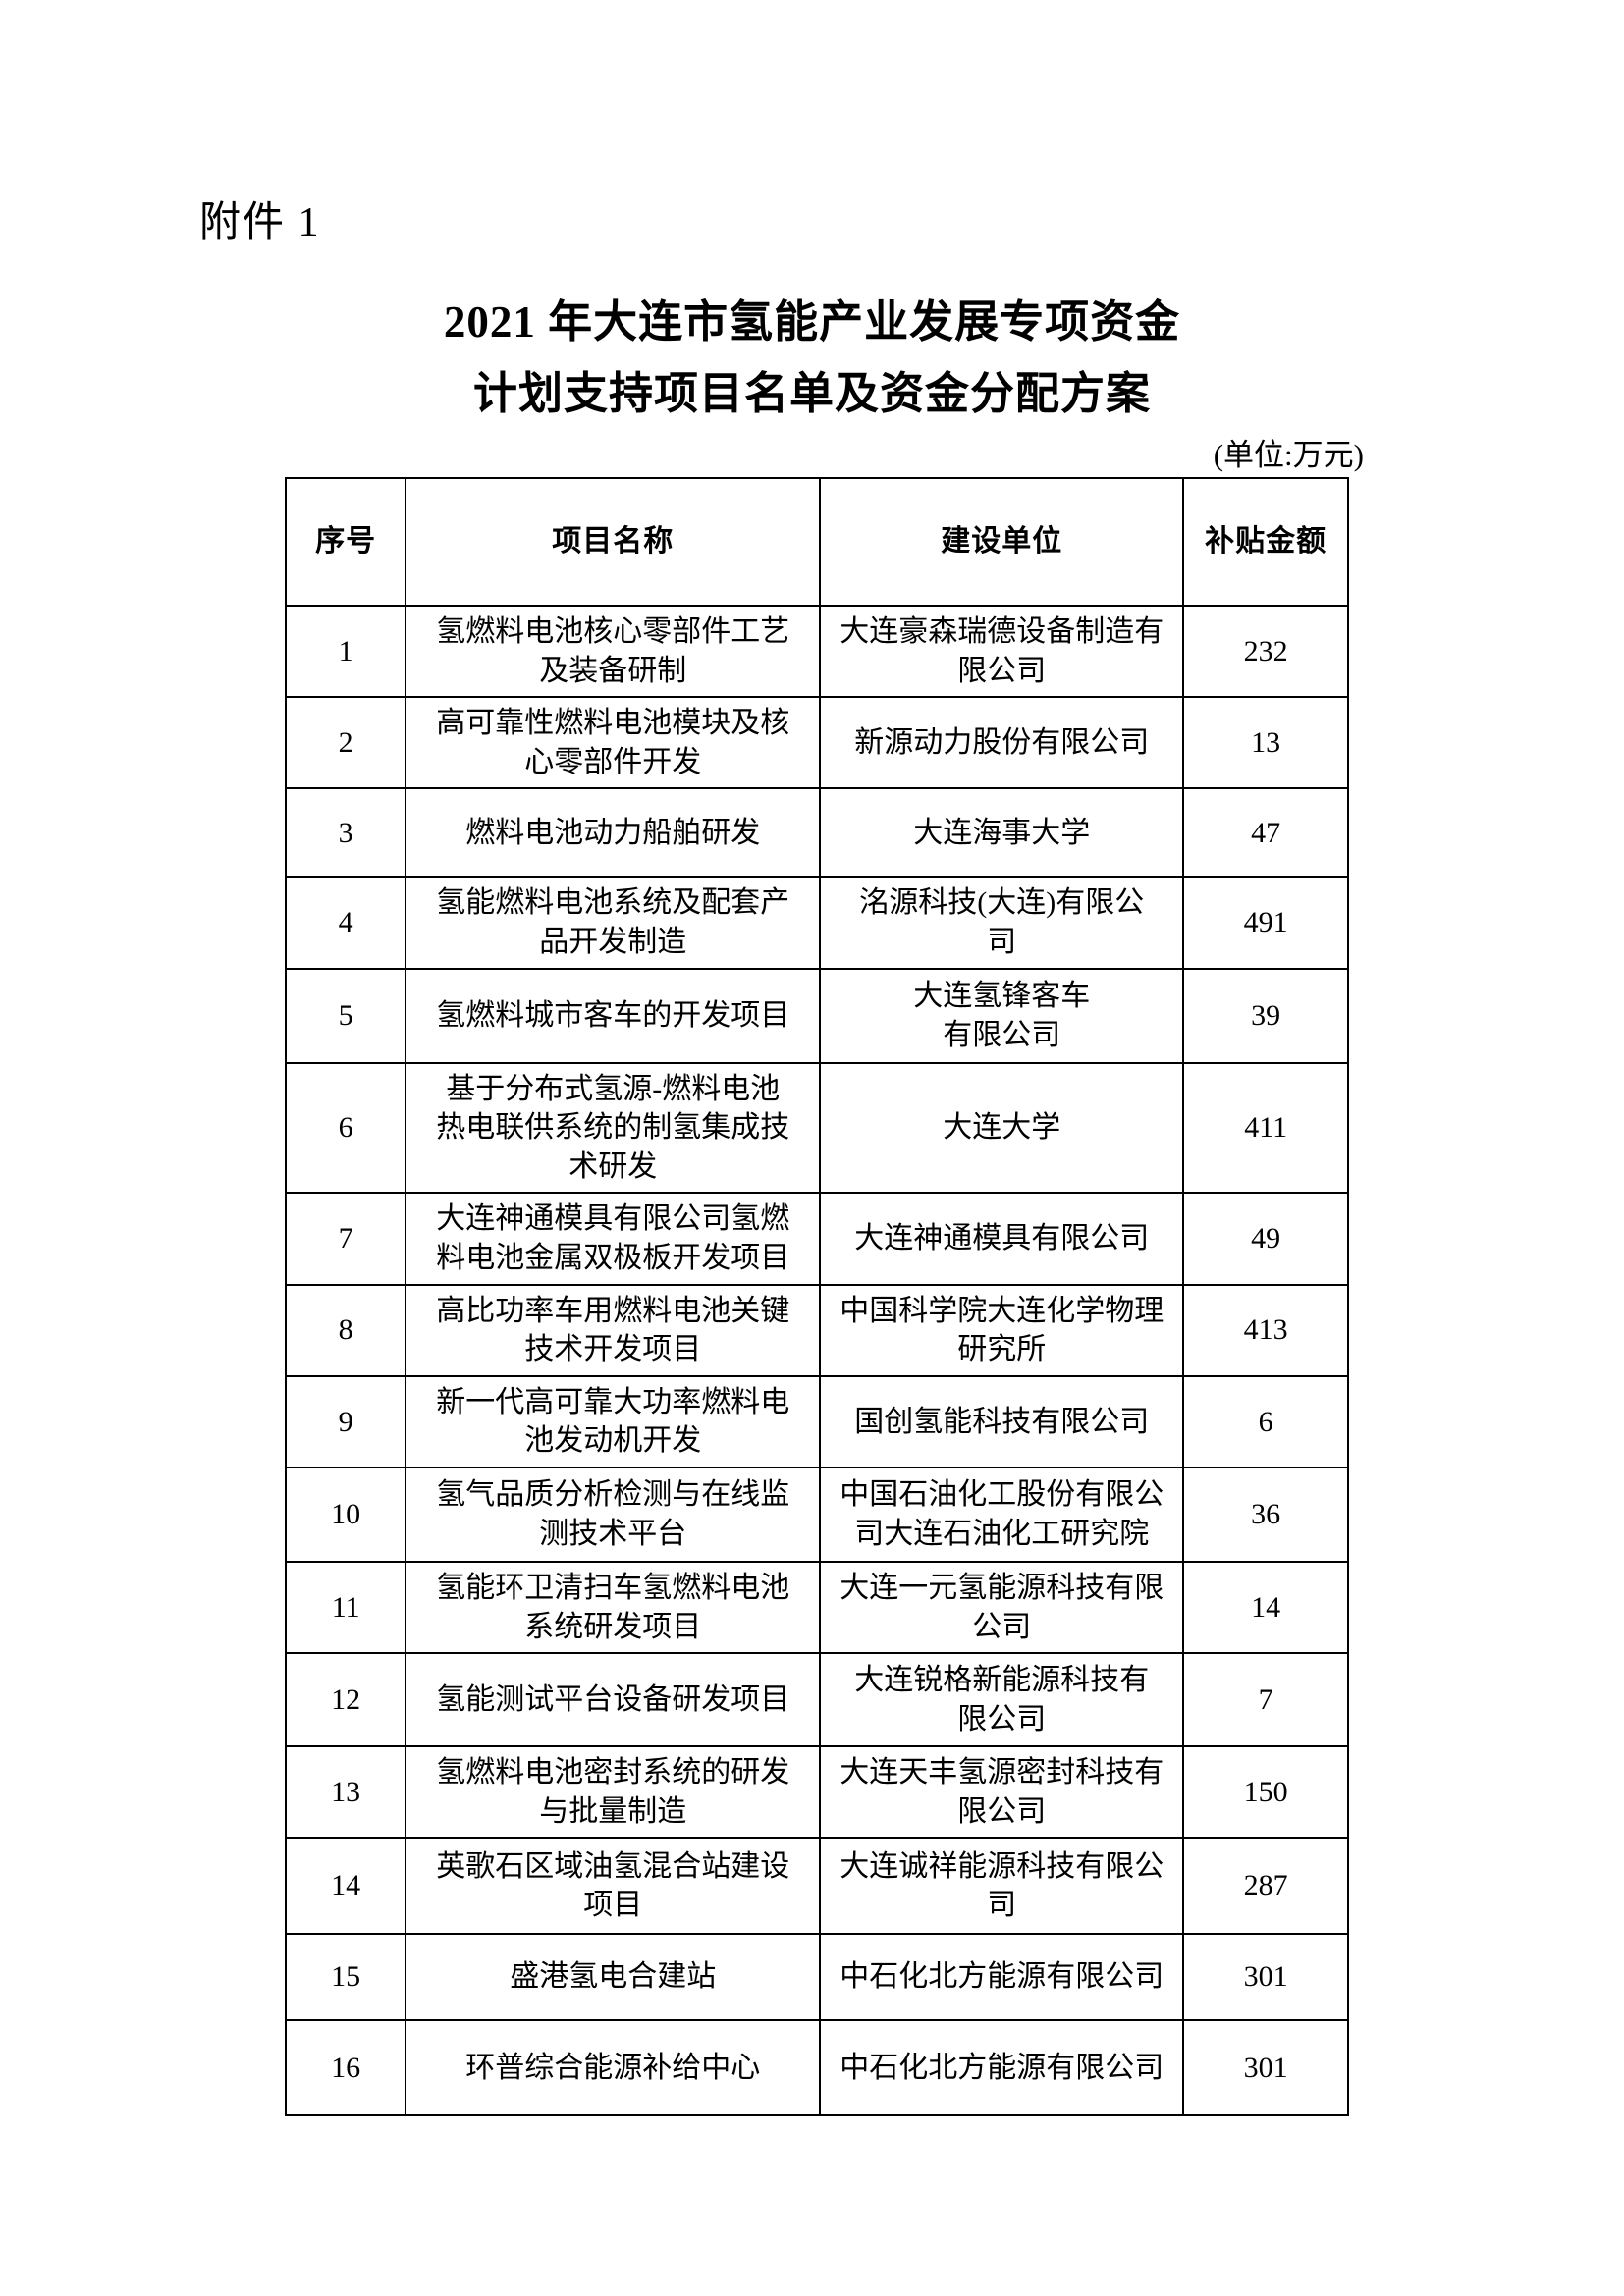 This screenshot has width=1624, height=2296. What do you see at coordinates (812, 359) in the screenshot?
I see `document-title: 2021 年大连市氢能产业发展专项资金 计划支持项目名单及资金分配方案` at bounding box center [812, 359].